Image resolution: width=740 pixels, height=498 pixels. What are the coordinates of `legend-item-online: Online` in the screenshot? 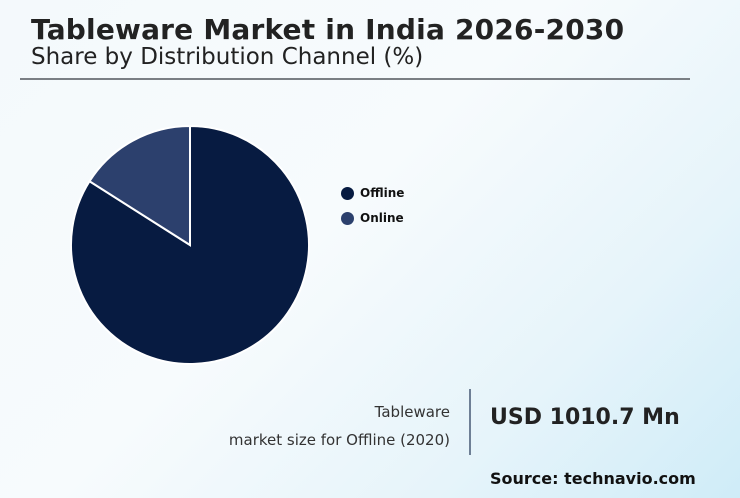 It's located at (372, 218).